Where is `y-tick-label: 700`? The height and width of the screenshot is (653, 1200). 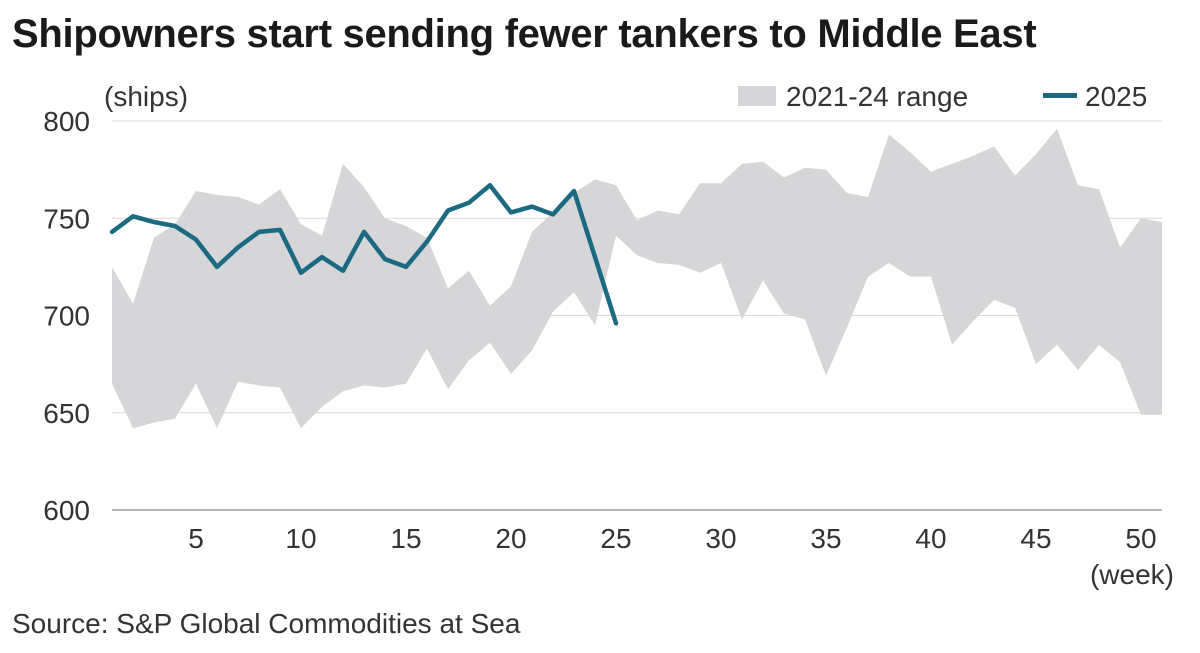 y-tick-label: 700 is located at coordinates (66, 316).